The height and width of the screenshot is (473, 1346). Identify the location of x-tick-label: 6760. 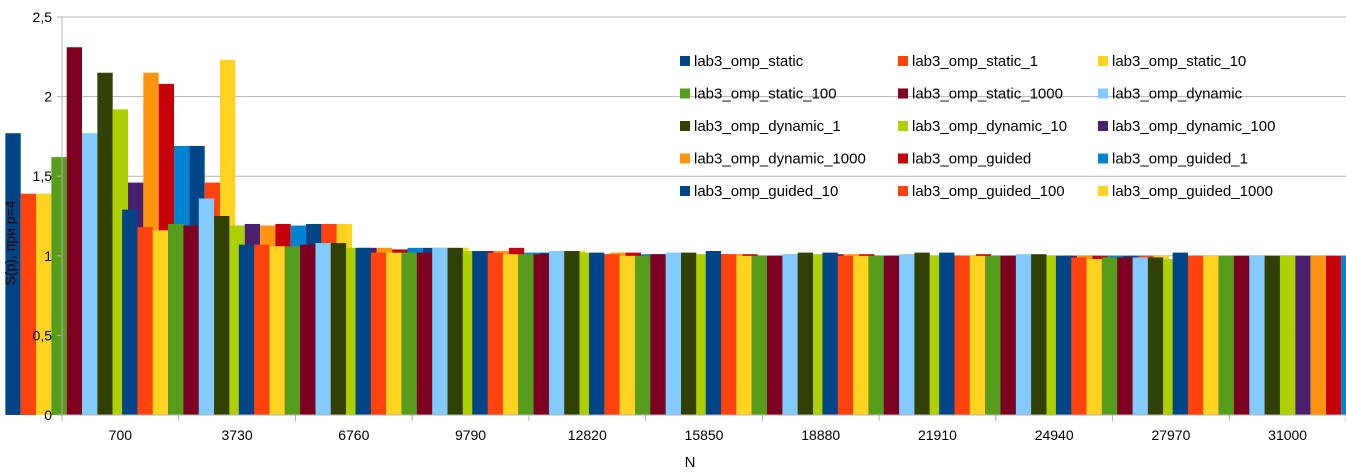
(353, 435).